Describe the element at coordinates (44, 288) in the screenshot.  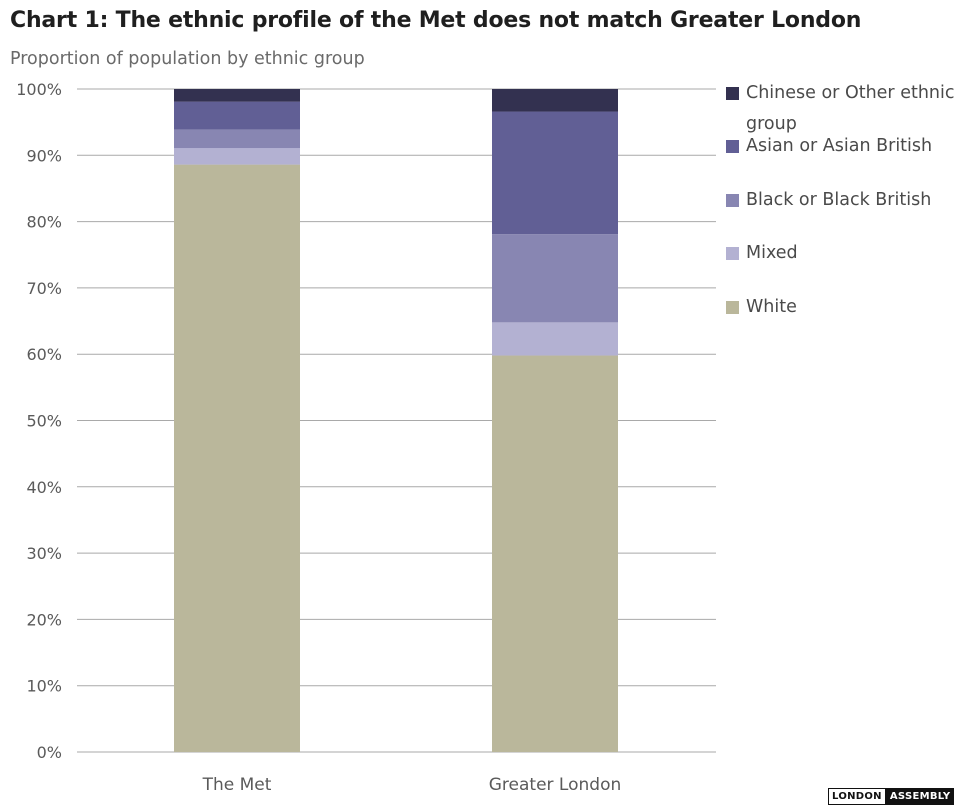
I see `y-tick-label: 70%` at that location.